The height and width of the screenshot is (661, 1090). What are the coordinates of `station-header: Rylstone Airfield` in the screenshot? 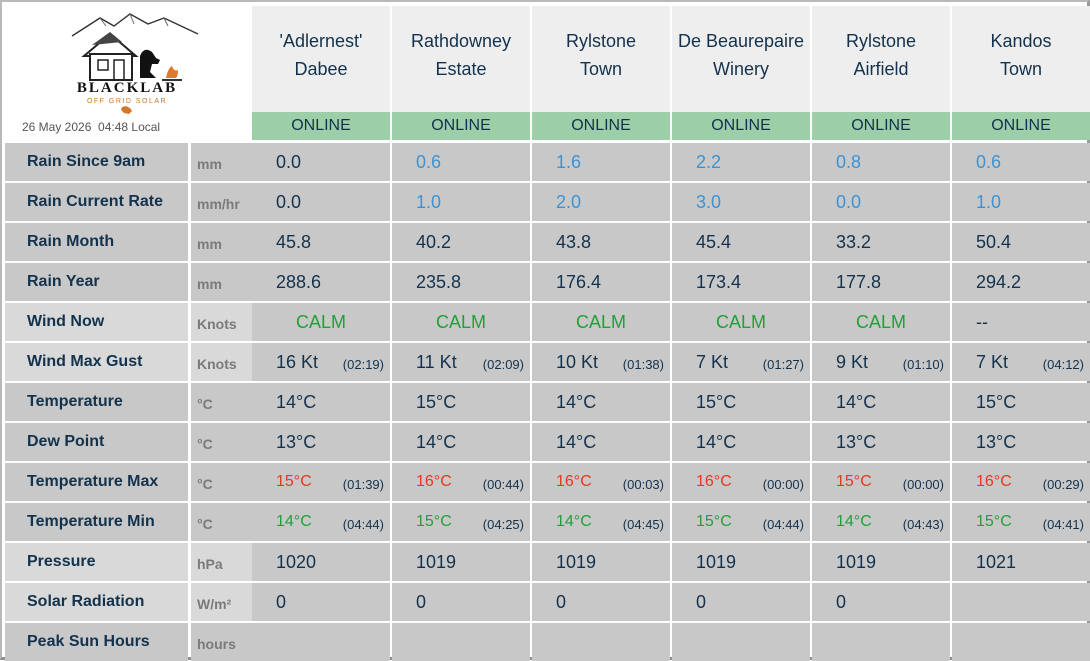 It's located at (881, 59).